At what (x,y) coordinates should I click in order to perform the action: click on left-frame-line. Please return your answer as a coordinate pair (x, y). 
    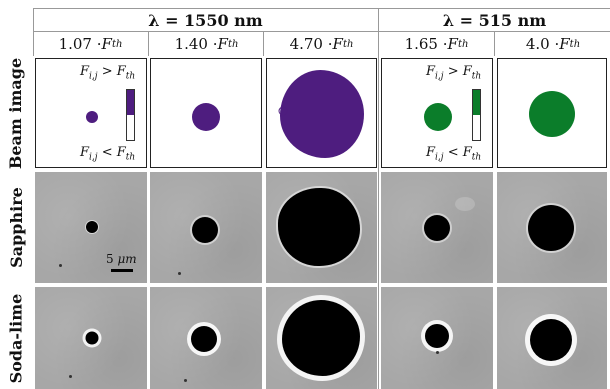
    Looking at the image, I should click on (33, 32).